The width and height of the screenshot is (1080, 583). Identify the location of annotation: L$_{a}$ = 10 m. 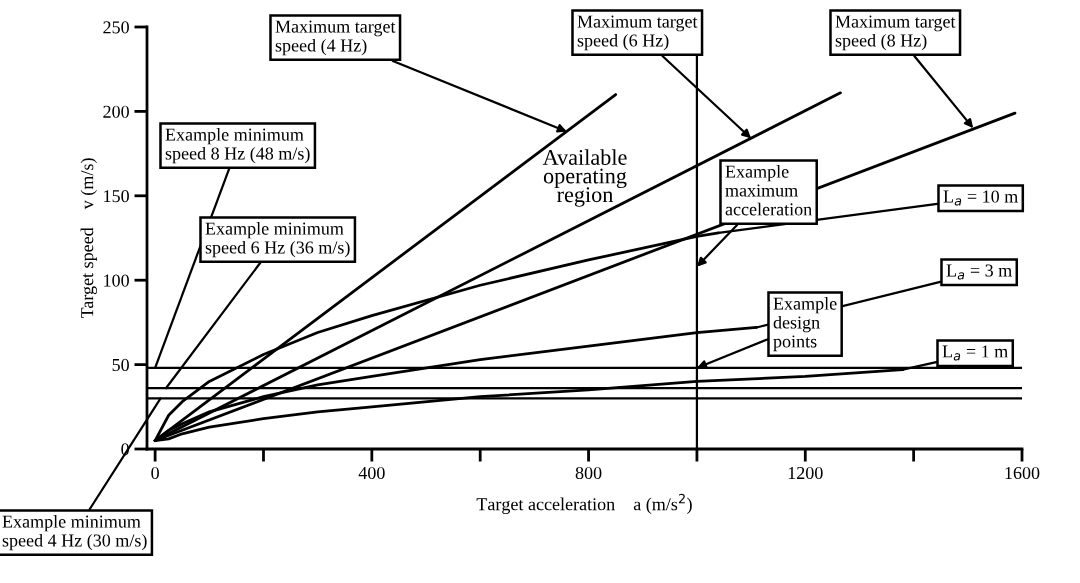
(980, 198).